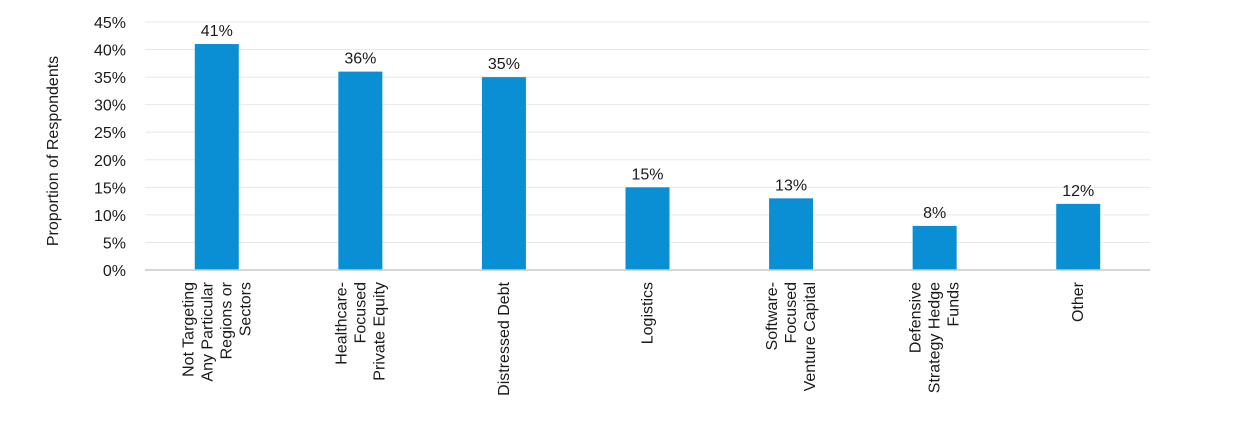 This screenshot has width=1238, height=428. I want to click on category-label-text: Logistics, so click(648, 313).